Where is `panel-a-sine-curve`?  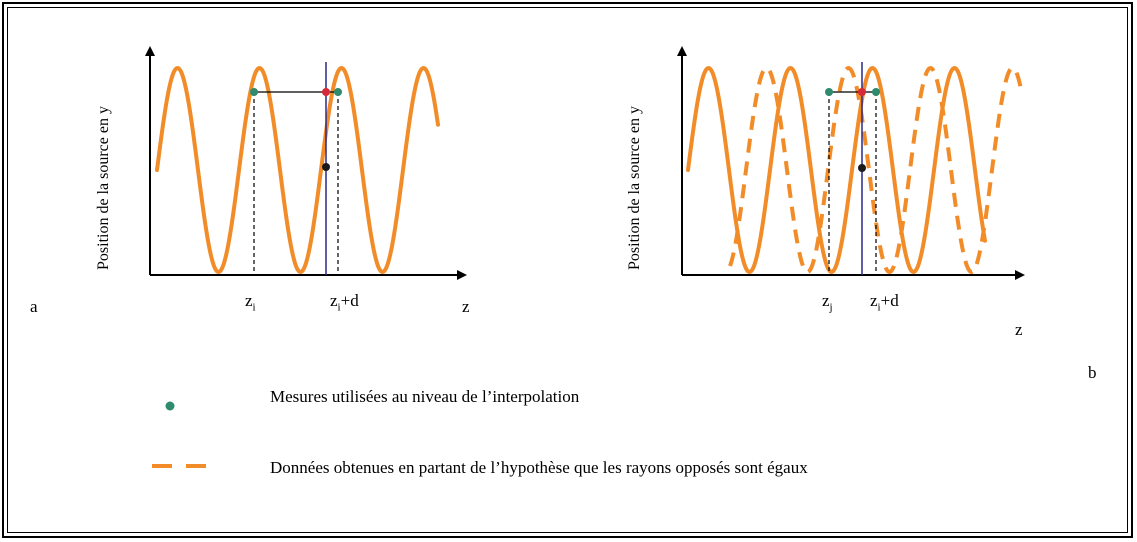 panel-a-sine-curve is located at coordinates (297, 170).